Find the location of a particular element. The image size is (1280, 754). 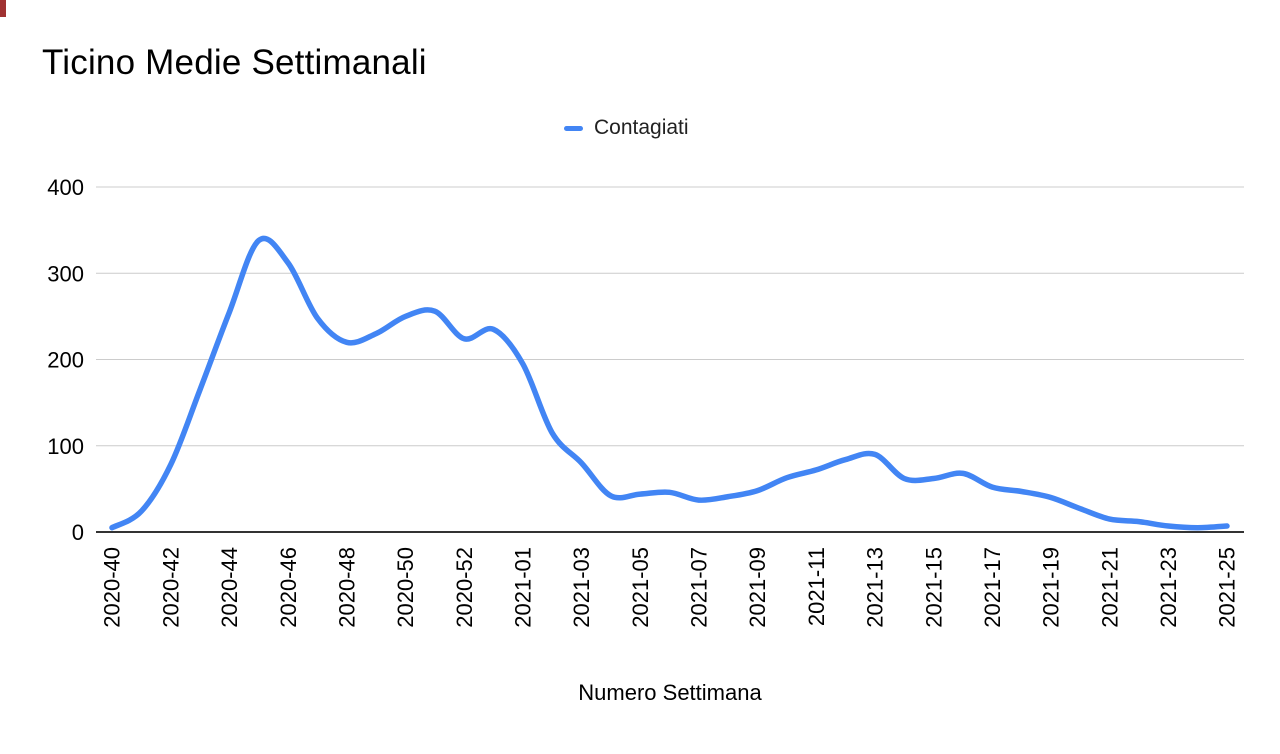

x-tick-label: 2020-40 is located at coordinates (112, 587).